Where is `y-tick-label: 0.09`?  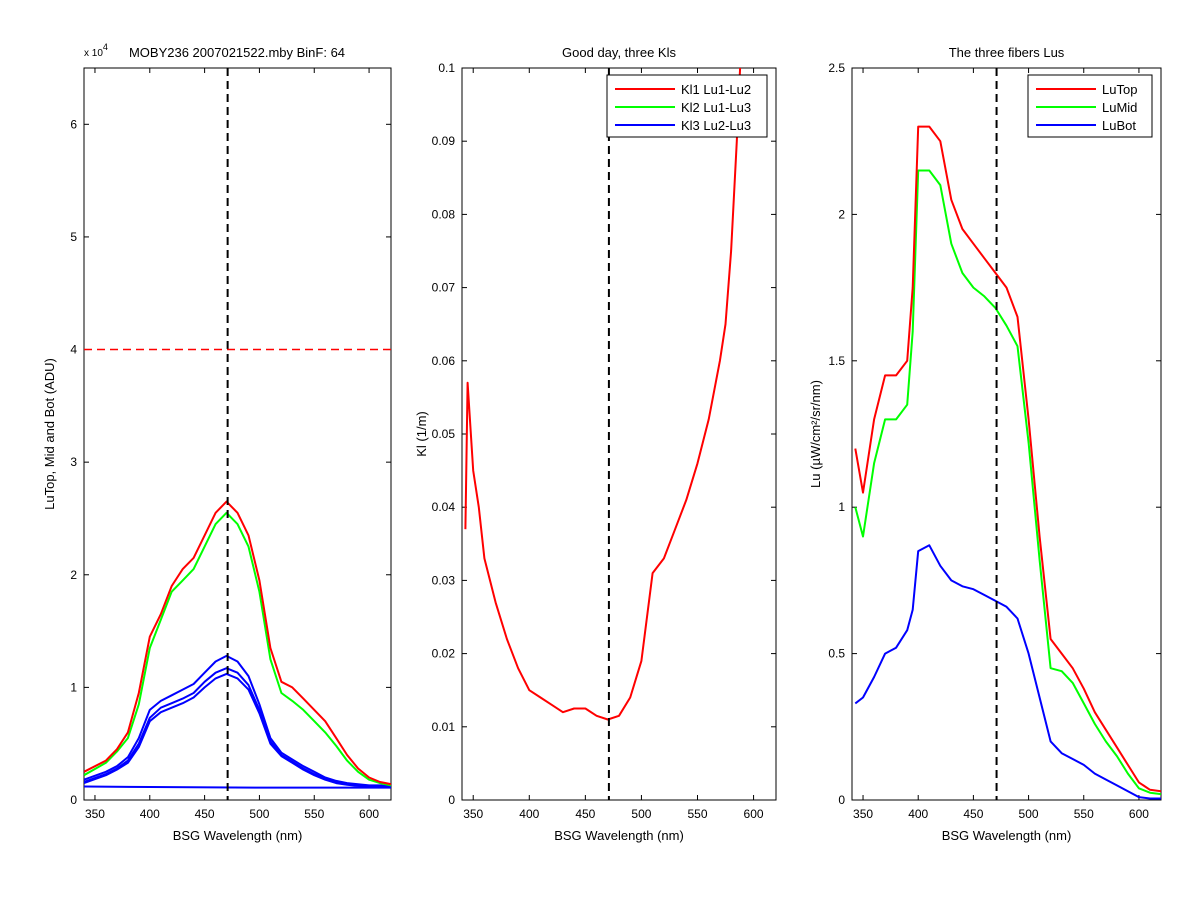 y-tick-label: 0.09 is located at coordinates (444, 141).